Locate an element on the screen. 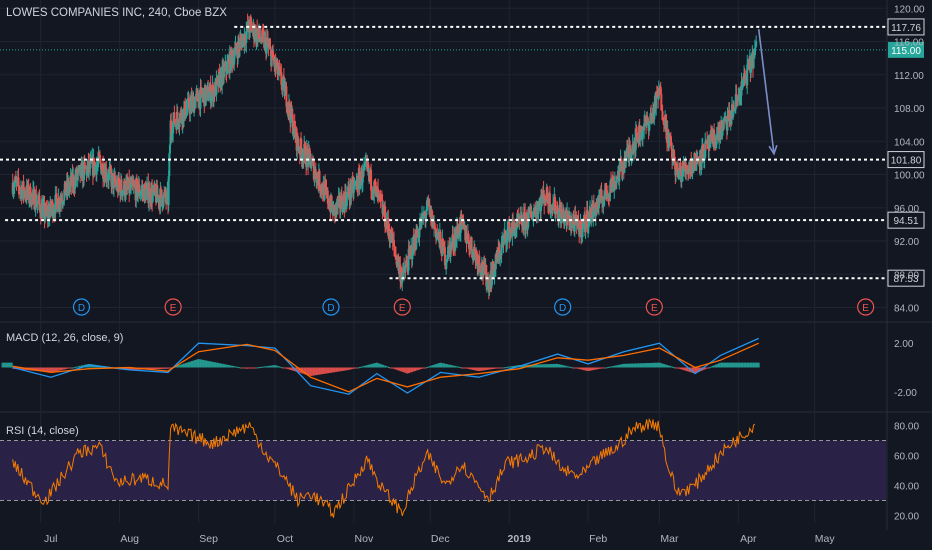 This screenshot has width=932, height=550. time-axis: Jul Aug Sep Oct Nov Dec 2019 Feb Mar Apr May is located at coordinates (439, 539).